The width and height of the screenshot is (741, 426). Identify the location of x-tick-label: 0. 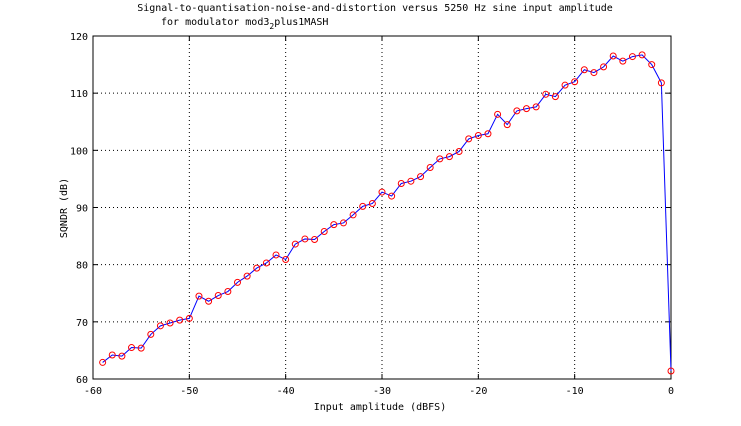
(671, 391).